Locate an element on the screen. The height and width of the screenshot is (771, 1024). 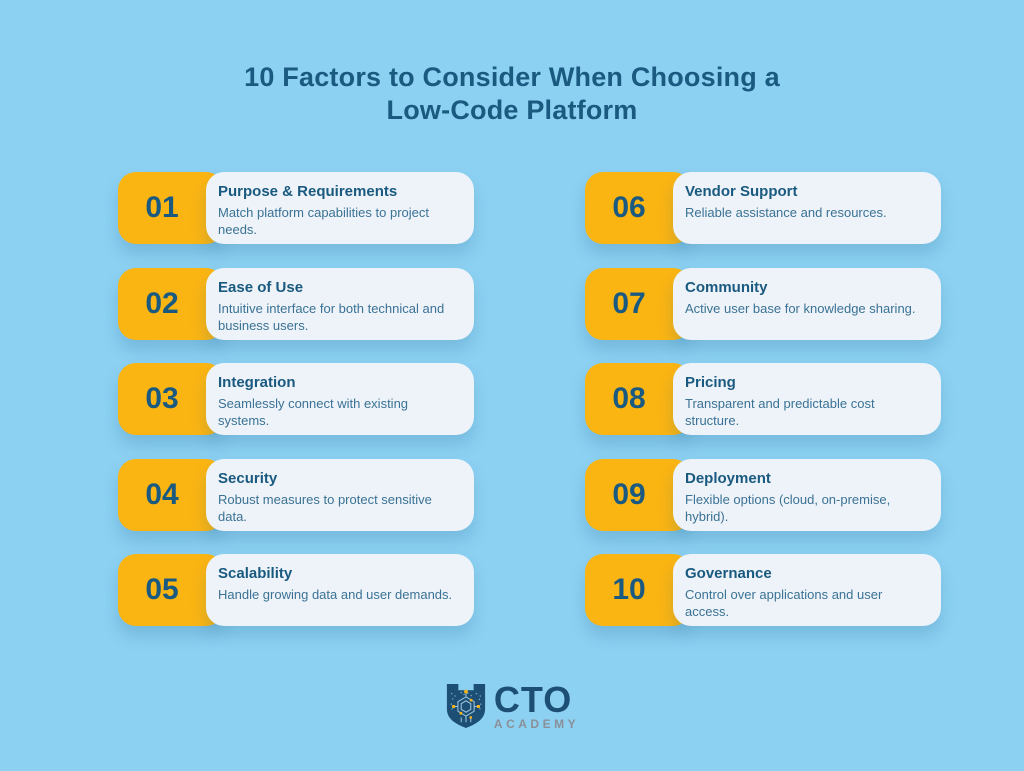
factor-description: Handle growing data and user demands. is located at coordinates (335, 594).